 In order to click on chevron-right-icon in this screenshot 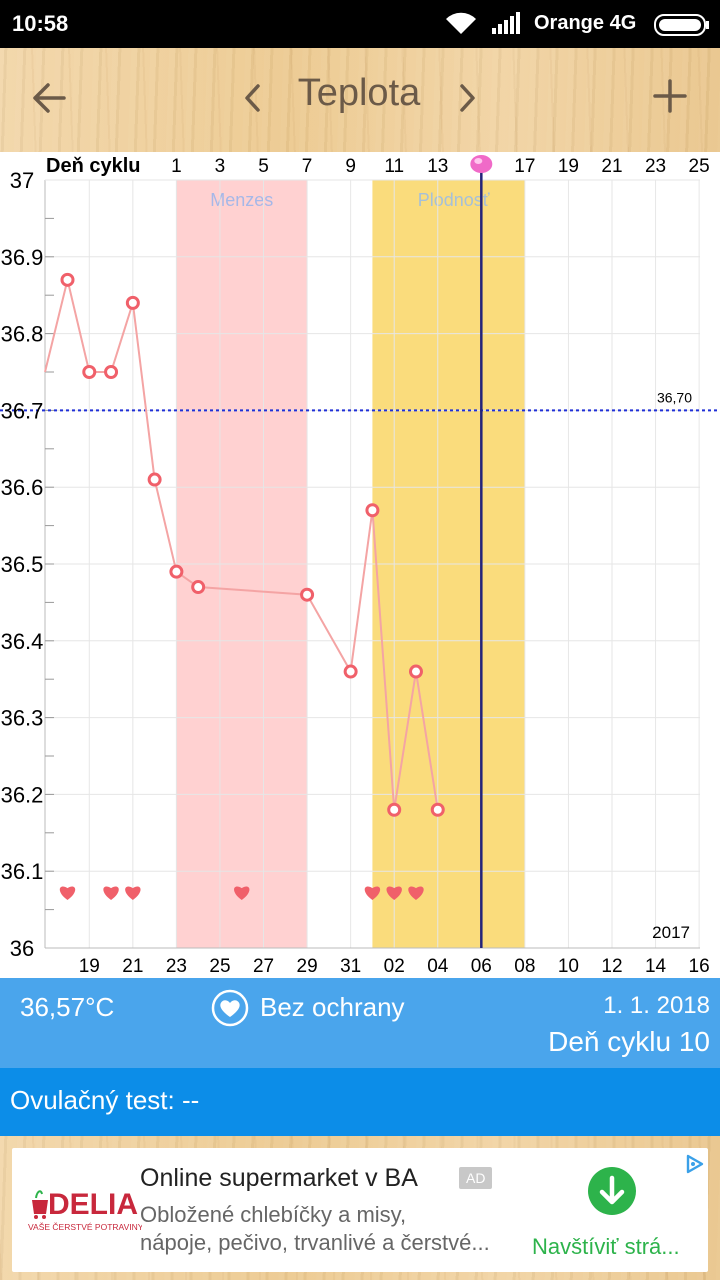, I will do `click(467, 98)`.